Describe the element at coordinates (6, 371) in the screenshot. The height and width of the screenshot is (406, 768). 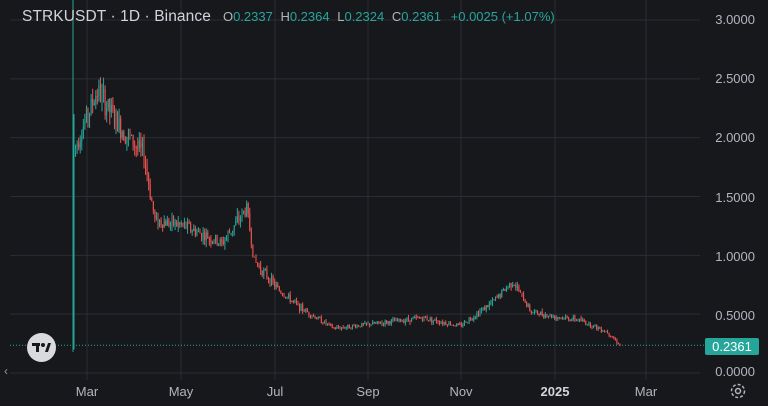
I see `scroll-left-arrow-icon: ‹` at that location.